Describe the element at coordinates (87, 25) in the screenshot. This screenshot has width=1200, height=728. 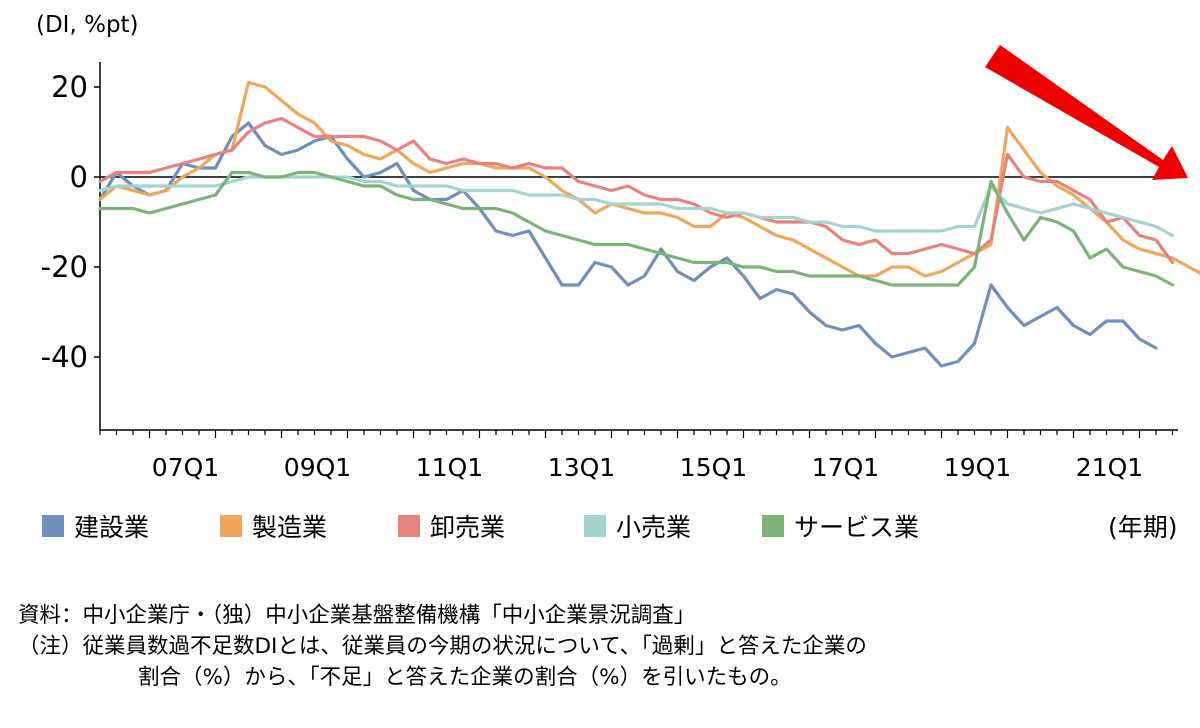
I see `y-axis-unit: (DI, %pt)` at that location.